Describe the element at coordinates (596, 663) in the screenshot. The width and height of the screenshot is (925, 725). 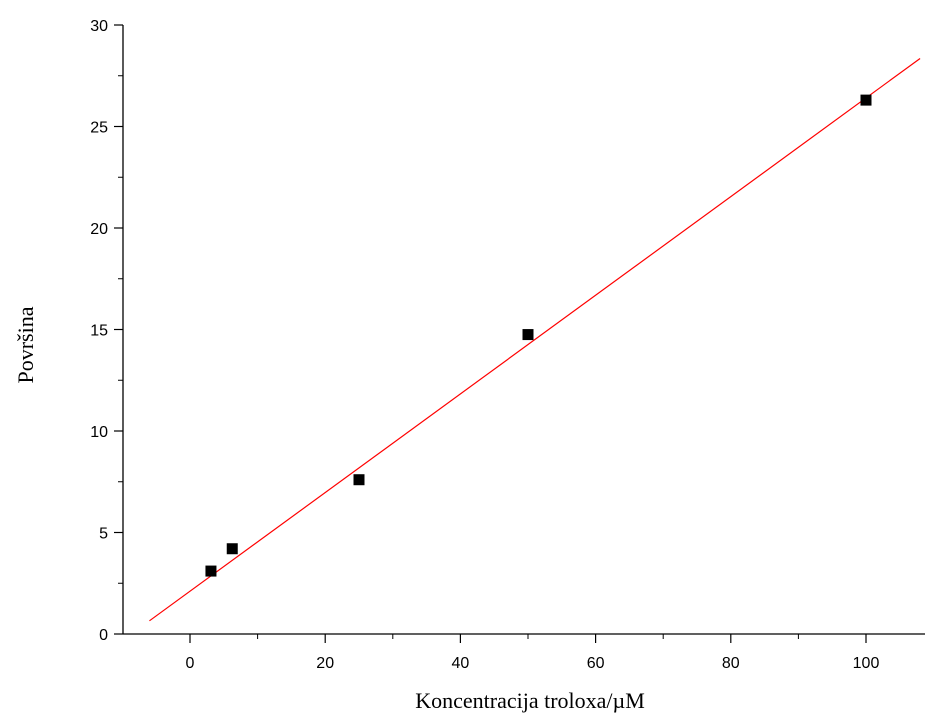
I see `x-tick-label: 60` at that location.